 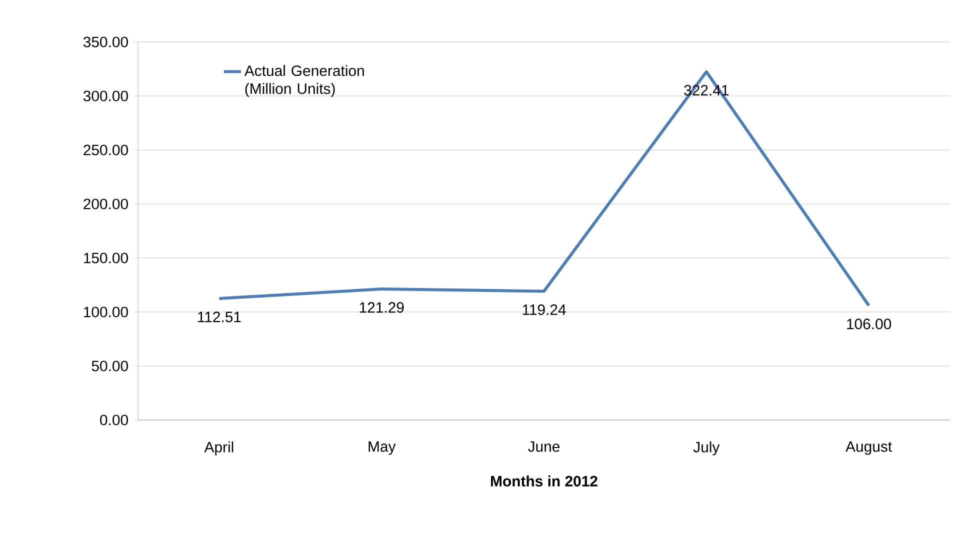 What do you see at coordinates (114, 420) in the screenshot?
I see `y-tick-label: 0.00` at bounding box center [114, 420].